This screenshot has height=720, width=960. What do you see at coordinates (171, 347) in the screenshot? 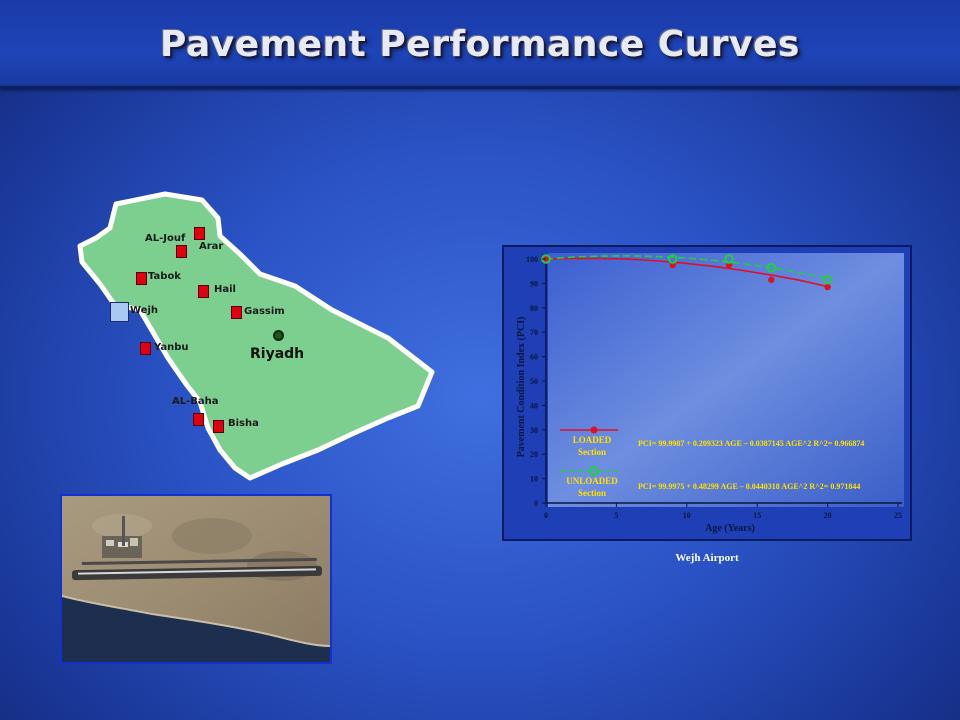
I see `city-label-yanbu: Yanbu` at bounding box center [171, 347].